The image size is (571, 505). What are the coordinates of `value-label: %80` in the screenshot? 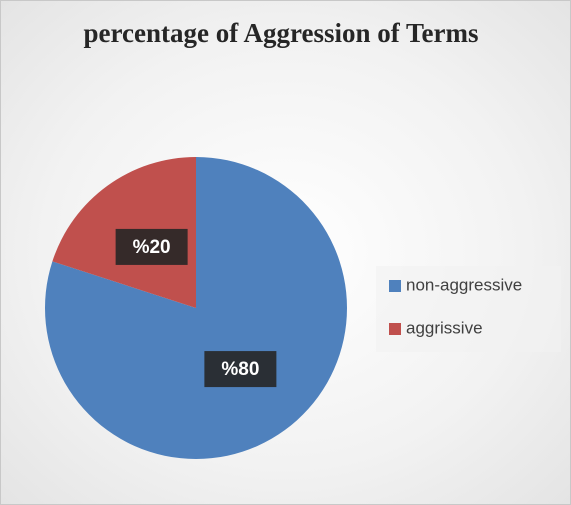 It's located at (240, 369).